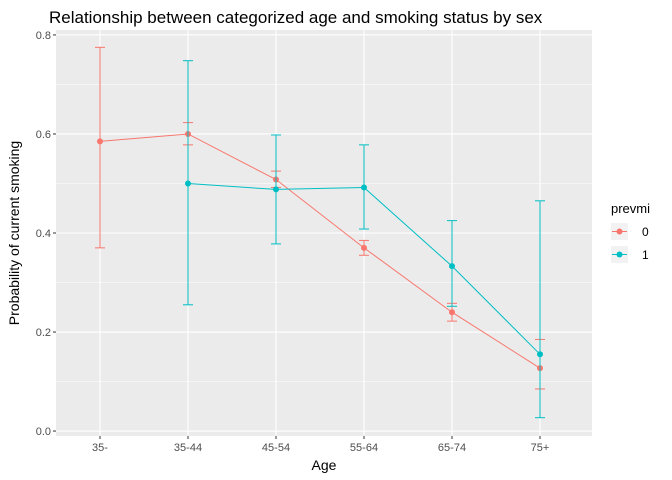 This screenshot has height=480, width=672. Describe the element at coordinates (43, 432) in the screenshot. I see `y-tick-label: 0.0` at that location.